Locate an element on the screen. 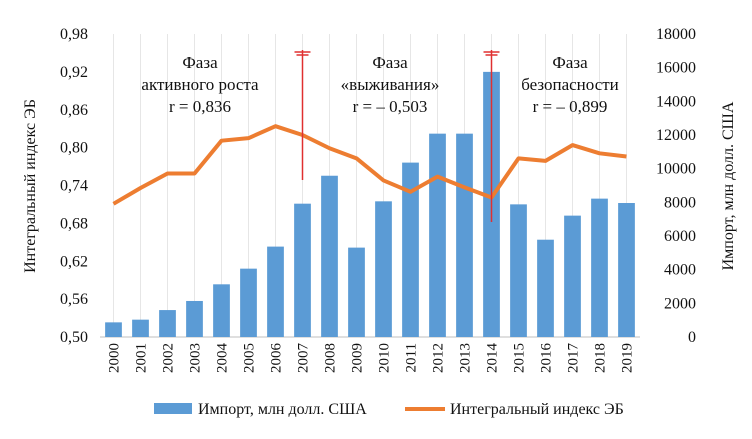 Image resolution: width=752 pixels, height=439 pixels. x-tick-label: 2007 is located at coordinates (304, 358).